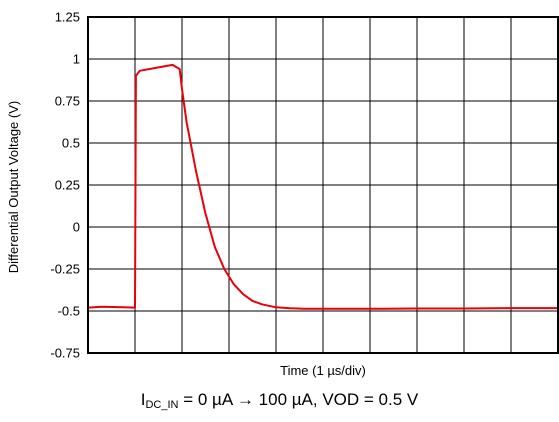  What do you see at coordinates (76, 59) in the screenshot?
I see `y-tick-label: 1` at bounding box center [76, 59].